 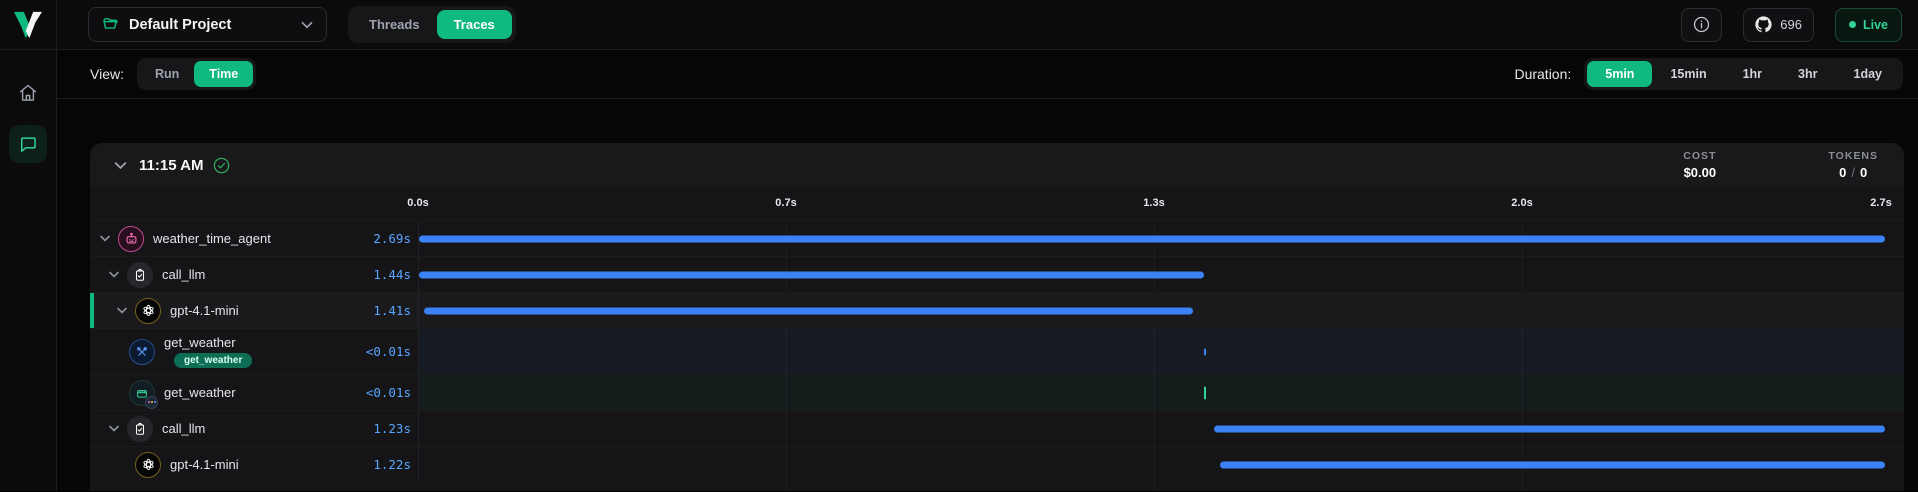 I want to click on tools-icon, so click(x=142, y=351).